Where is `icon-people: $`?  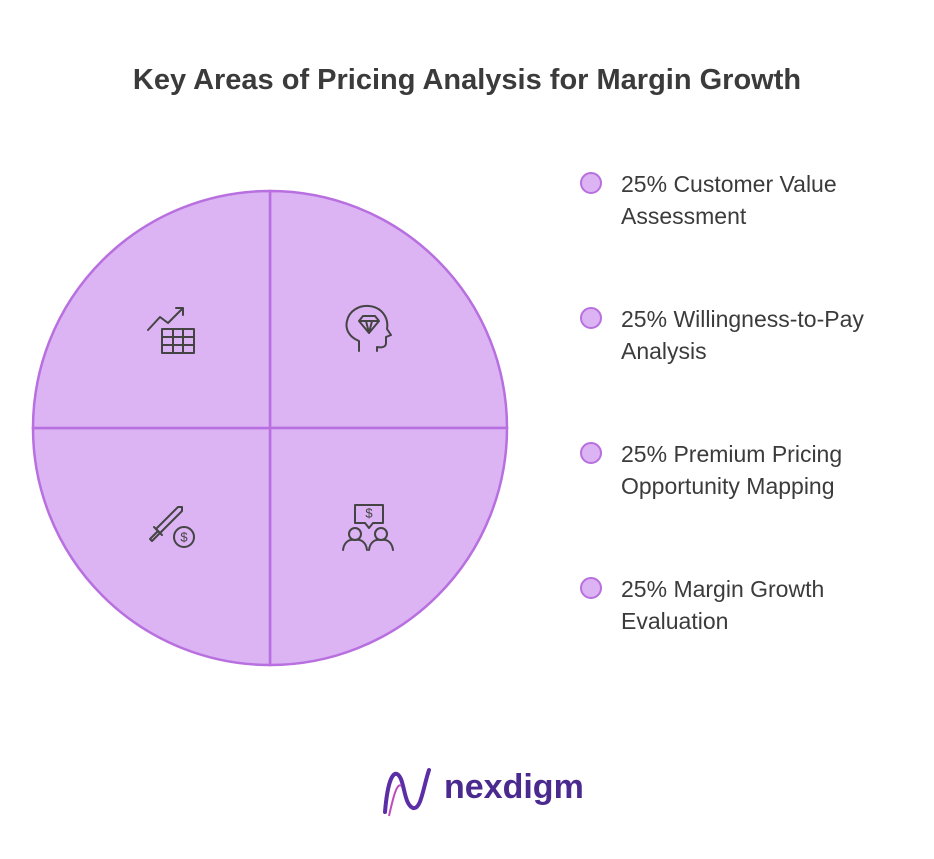 icon-people: $ is located at coordinates (368, 527).